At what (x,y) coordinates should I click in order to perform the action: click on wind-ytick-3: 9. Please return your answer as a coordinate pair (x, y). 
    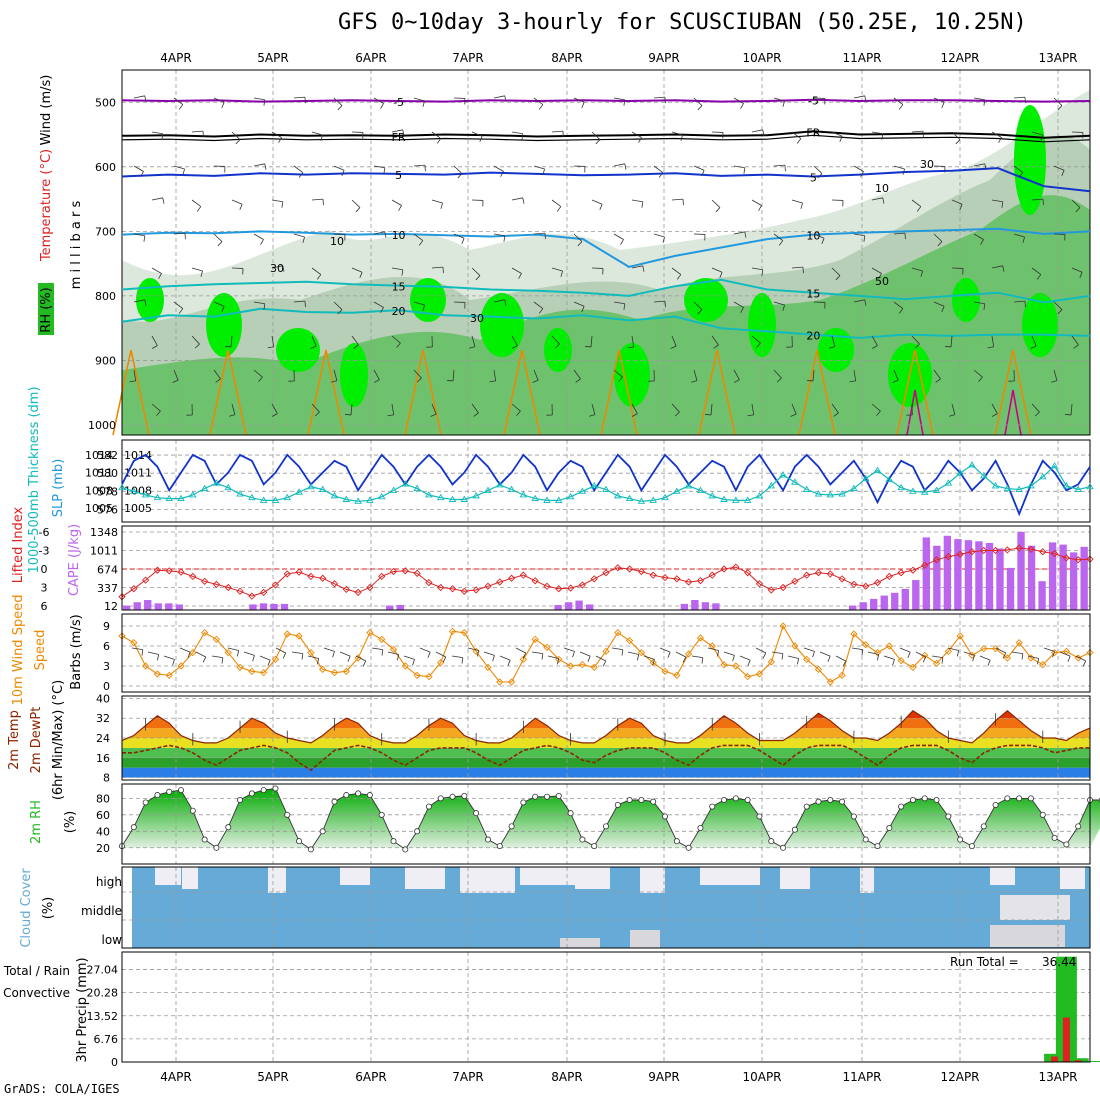
    Looking at the image, I should click on (106, 626).